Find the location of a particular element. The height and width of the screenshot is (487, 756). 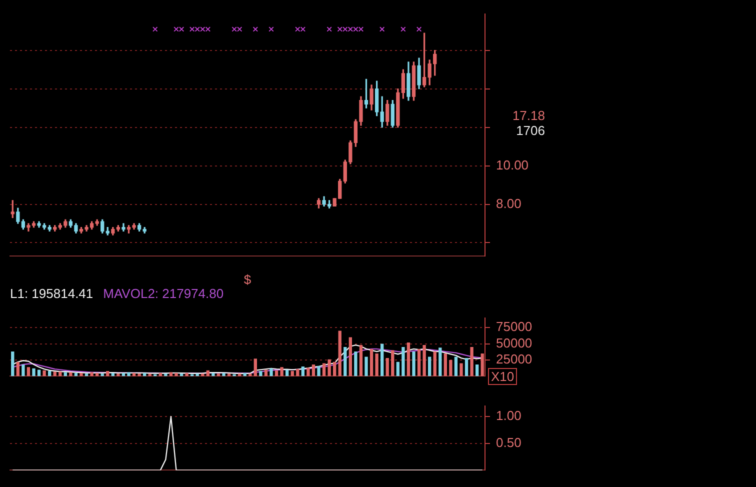

y-tick-label: 10.00 is located at coordinates (512, 164).